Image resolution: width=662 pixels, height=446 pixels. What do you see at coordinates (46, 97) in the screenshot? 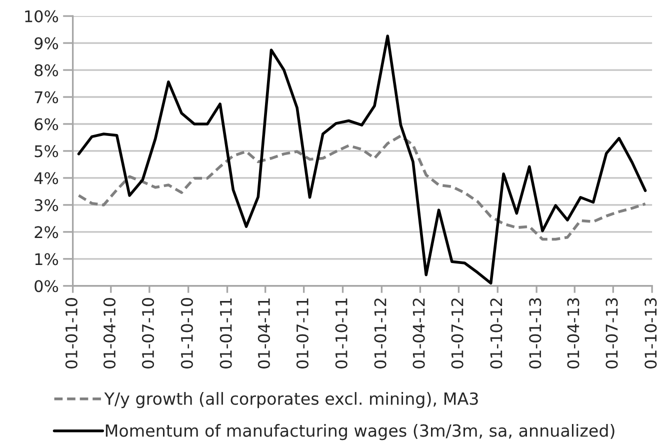
I see `y-tick-label: 7%` at bounding box center [46, 97].